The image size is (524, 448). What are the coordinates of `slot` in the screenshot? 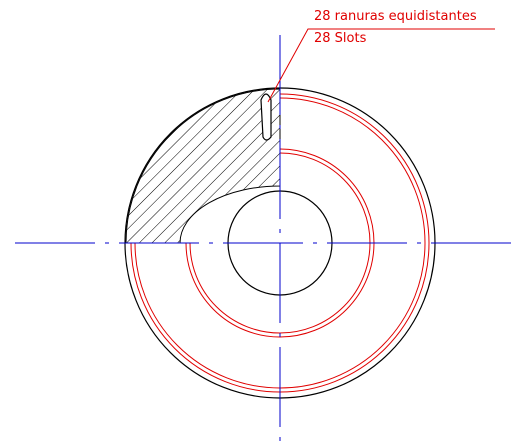 It's located at (266, 117).